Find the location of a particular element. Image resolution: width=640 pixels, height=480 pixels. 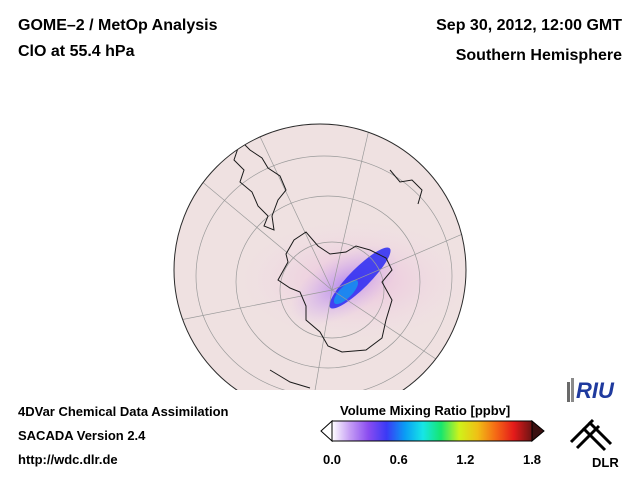

footer-url-link: http://wdc.dlr.de is located at coordinates (68, 459).